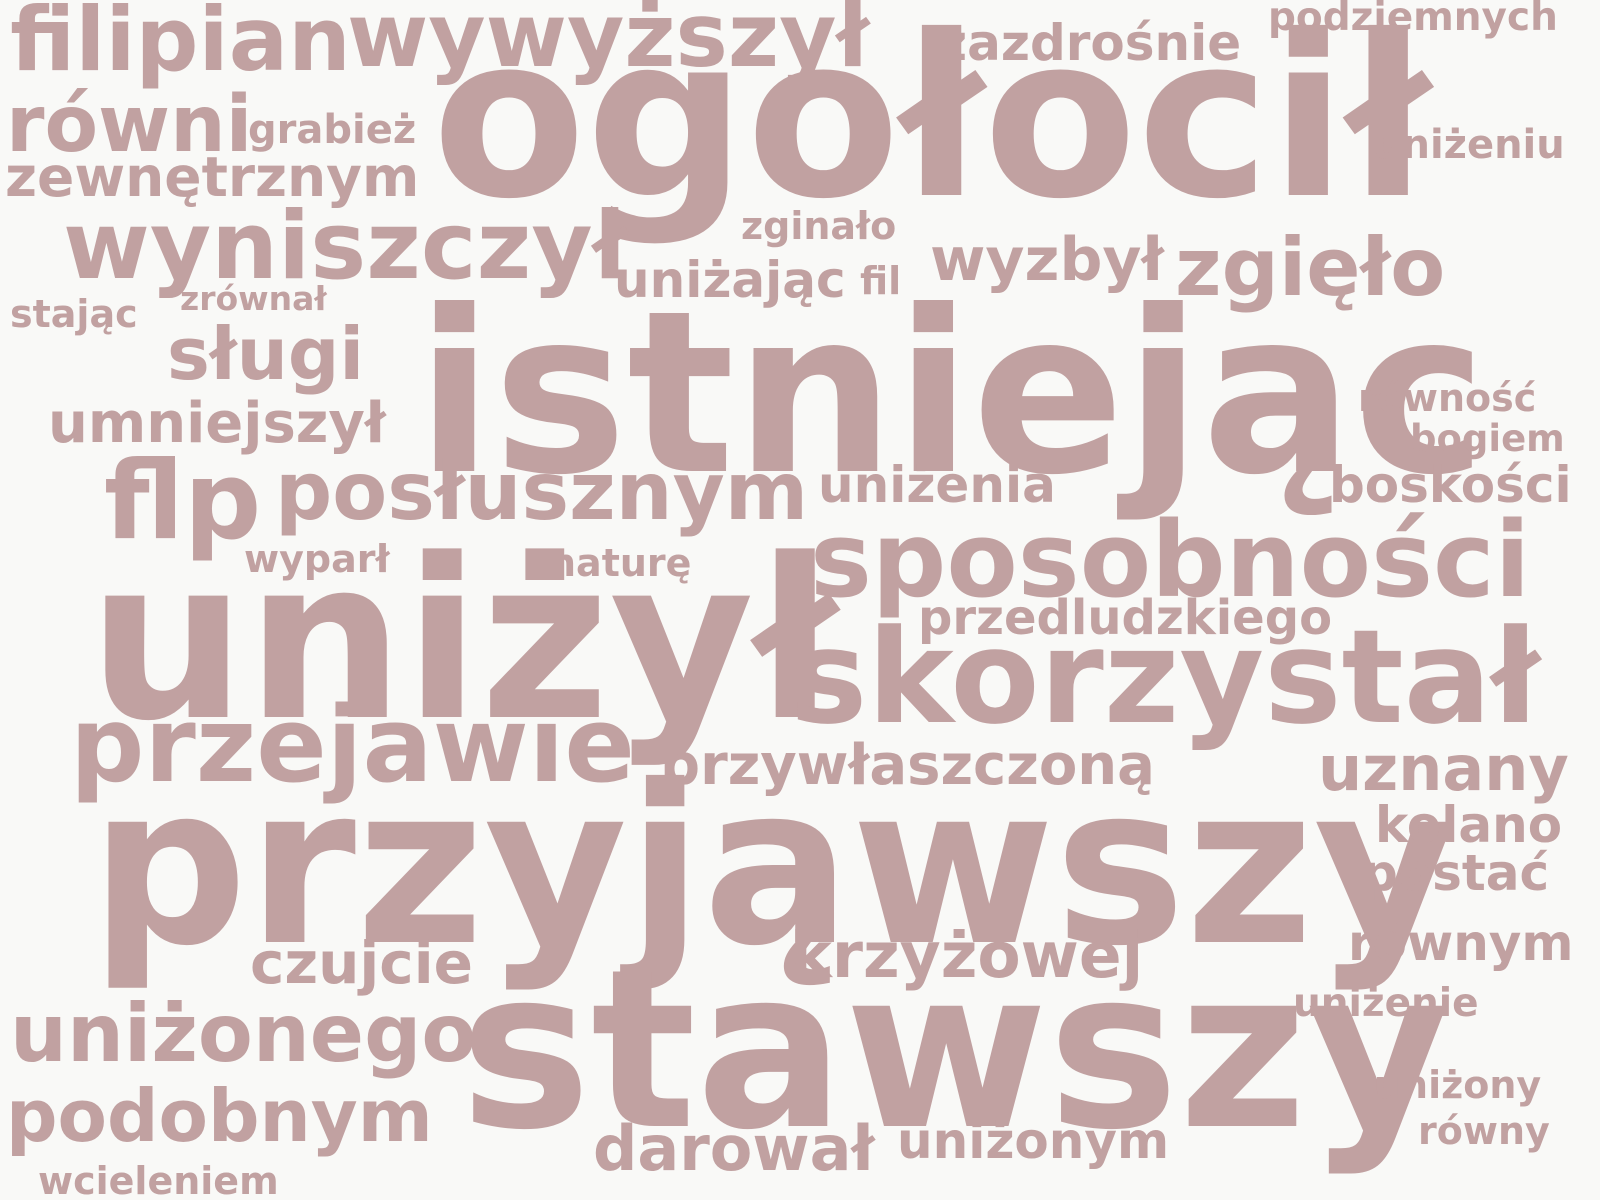 Image resolution: width=1600 pixels, height=1200 pixels. Describe the element at coordinates (1033, 1141) in the screenshot. I see `word: uniżonym` at that location.